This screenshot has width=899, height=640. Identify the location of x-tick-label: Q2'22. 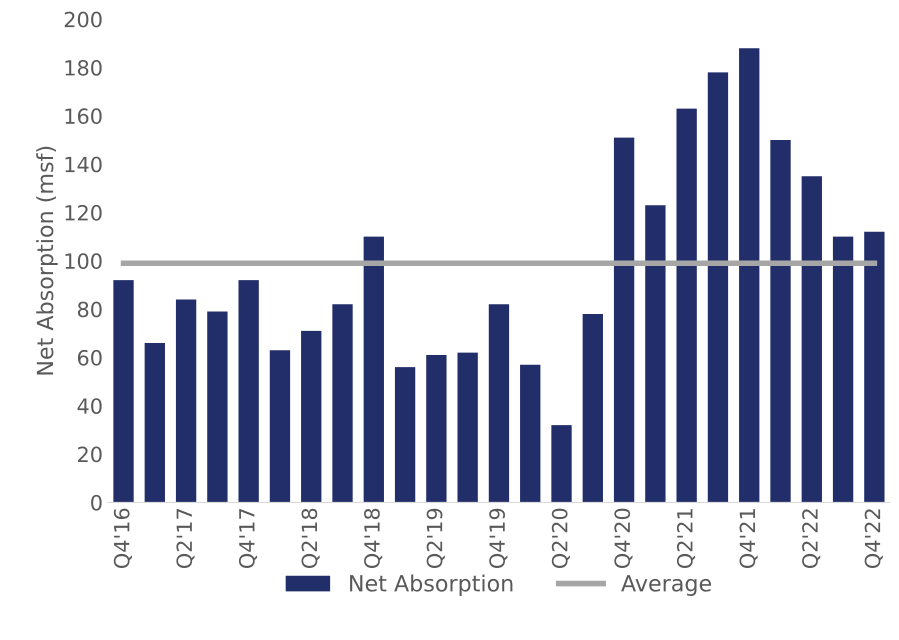
(811, 538).